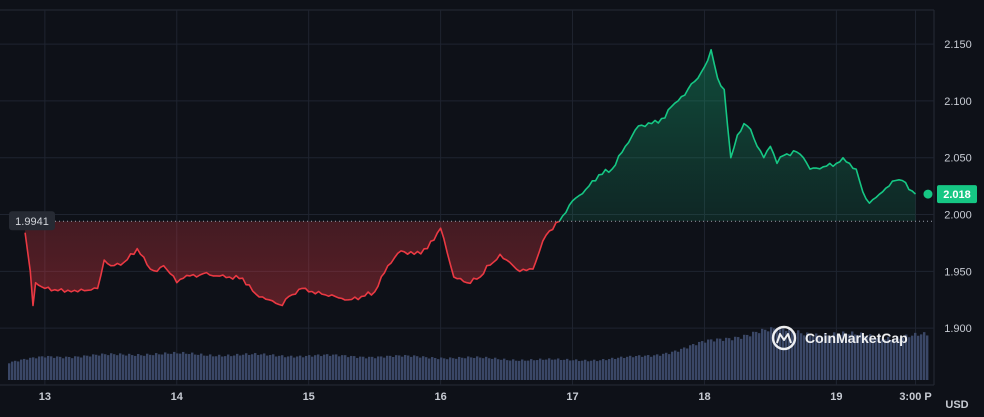 The image size is (984, 417). What do you see at coordinates (958, 45) in the screenshot?
I see `y-tick-label: 2.150` at bounding box center [958, 45].